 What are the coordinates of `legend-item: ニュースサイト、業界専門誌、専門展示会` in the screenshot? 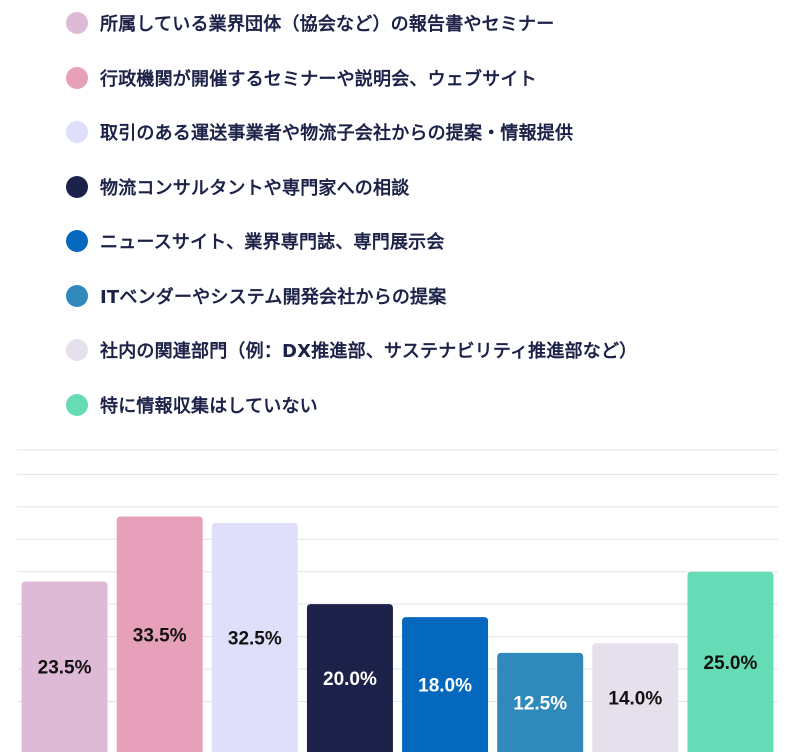 It's located at (255, 241).